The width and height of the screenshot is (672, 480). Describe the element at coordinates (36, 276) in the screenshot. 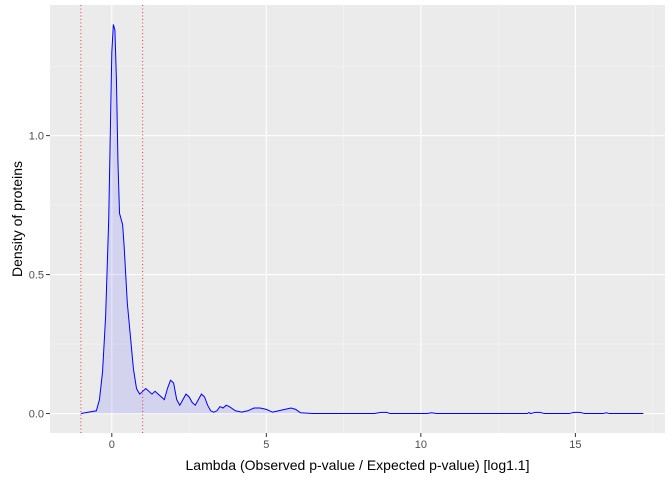

I see `y-tick-label: 0.5` at that location.